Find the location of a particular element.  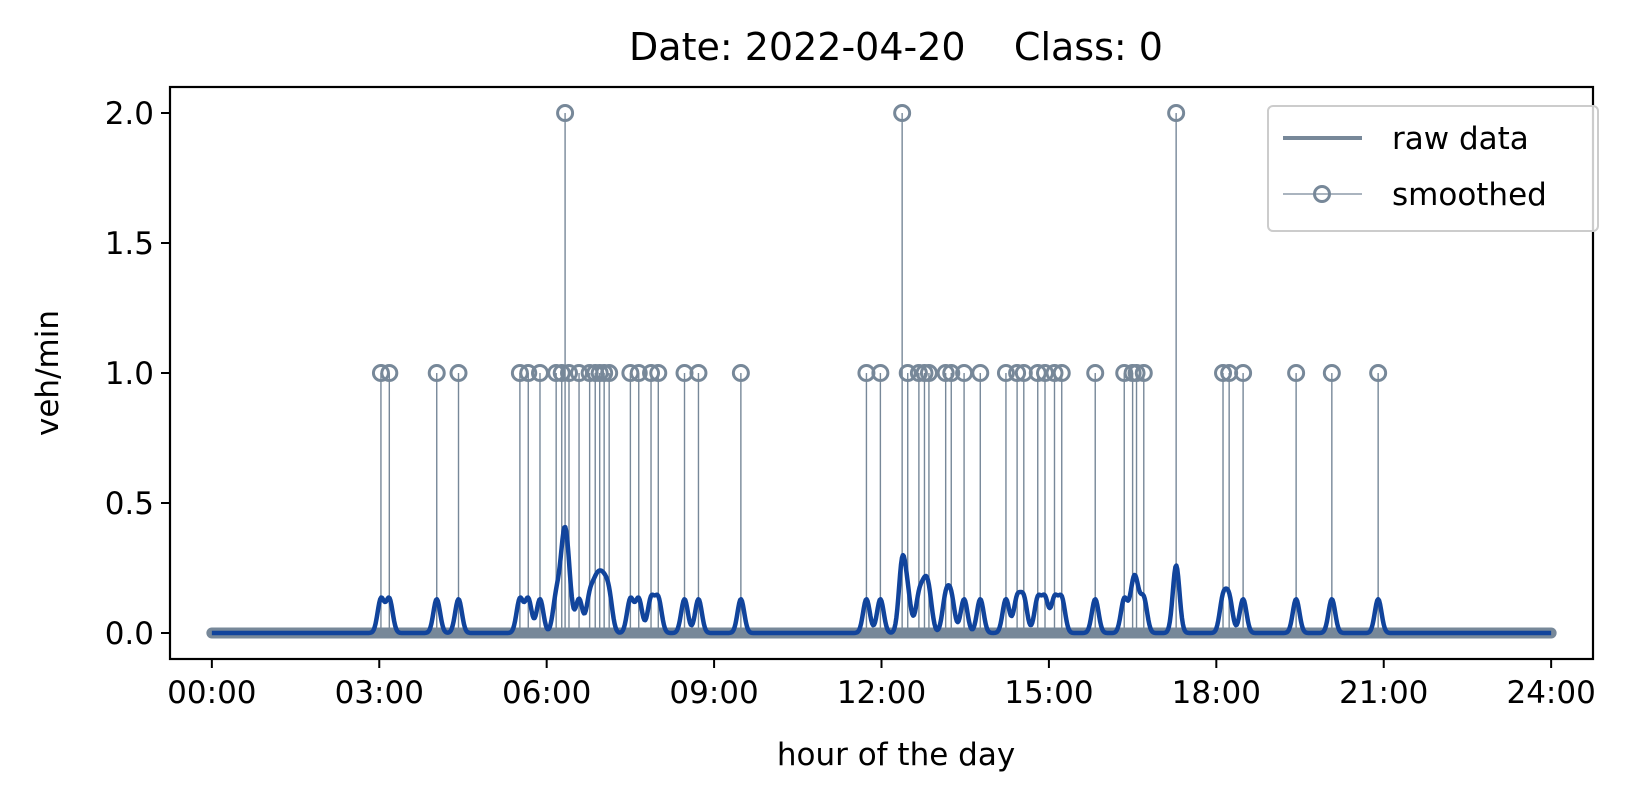

y-tick-label: 2.0 is located at coordinates (129, 114).